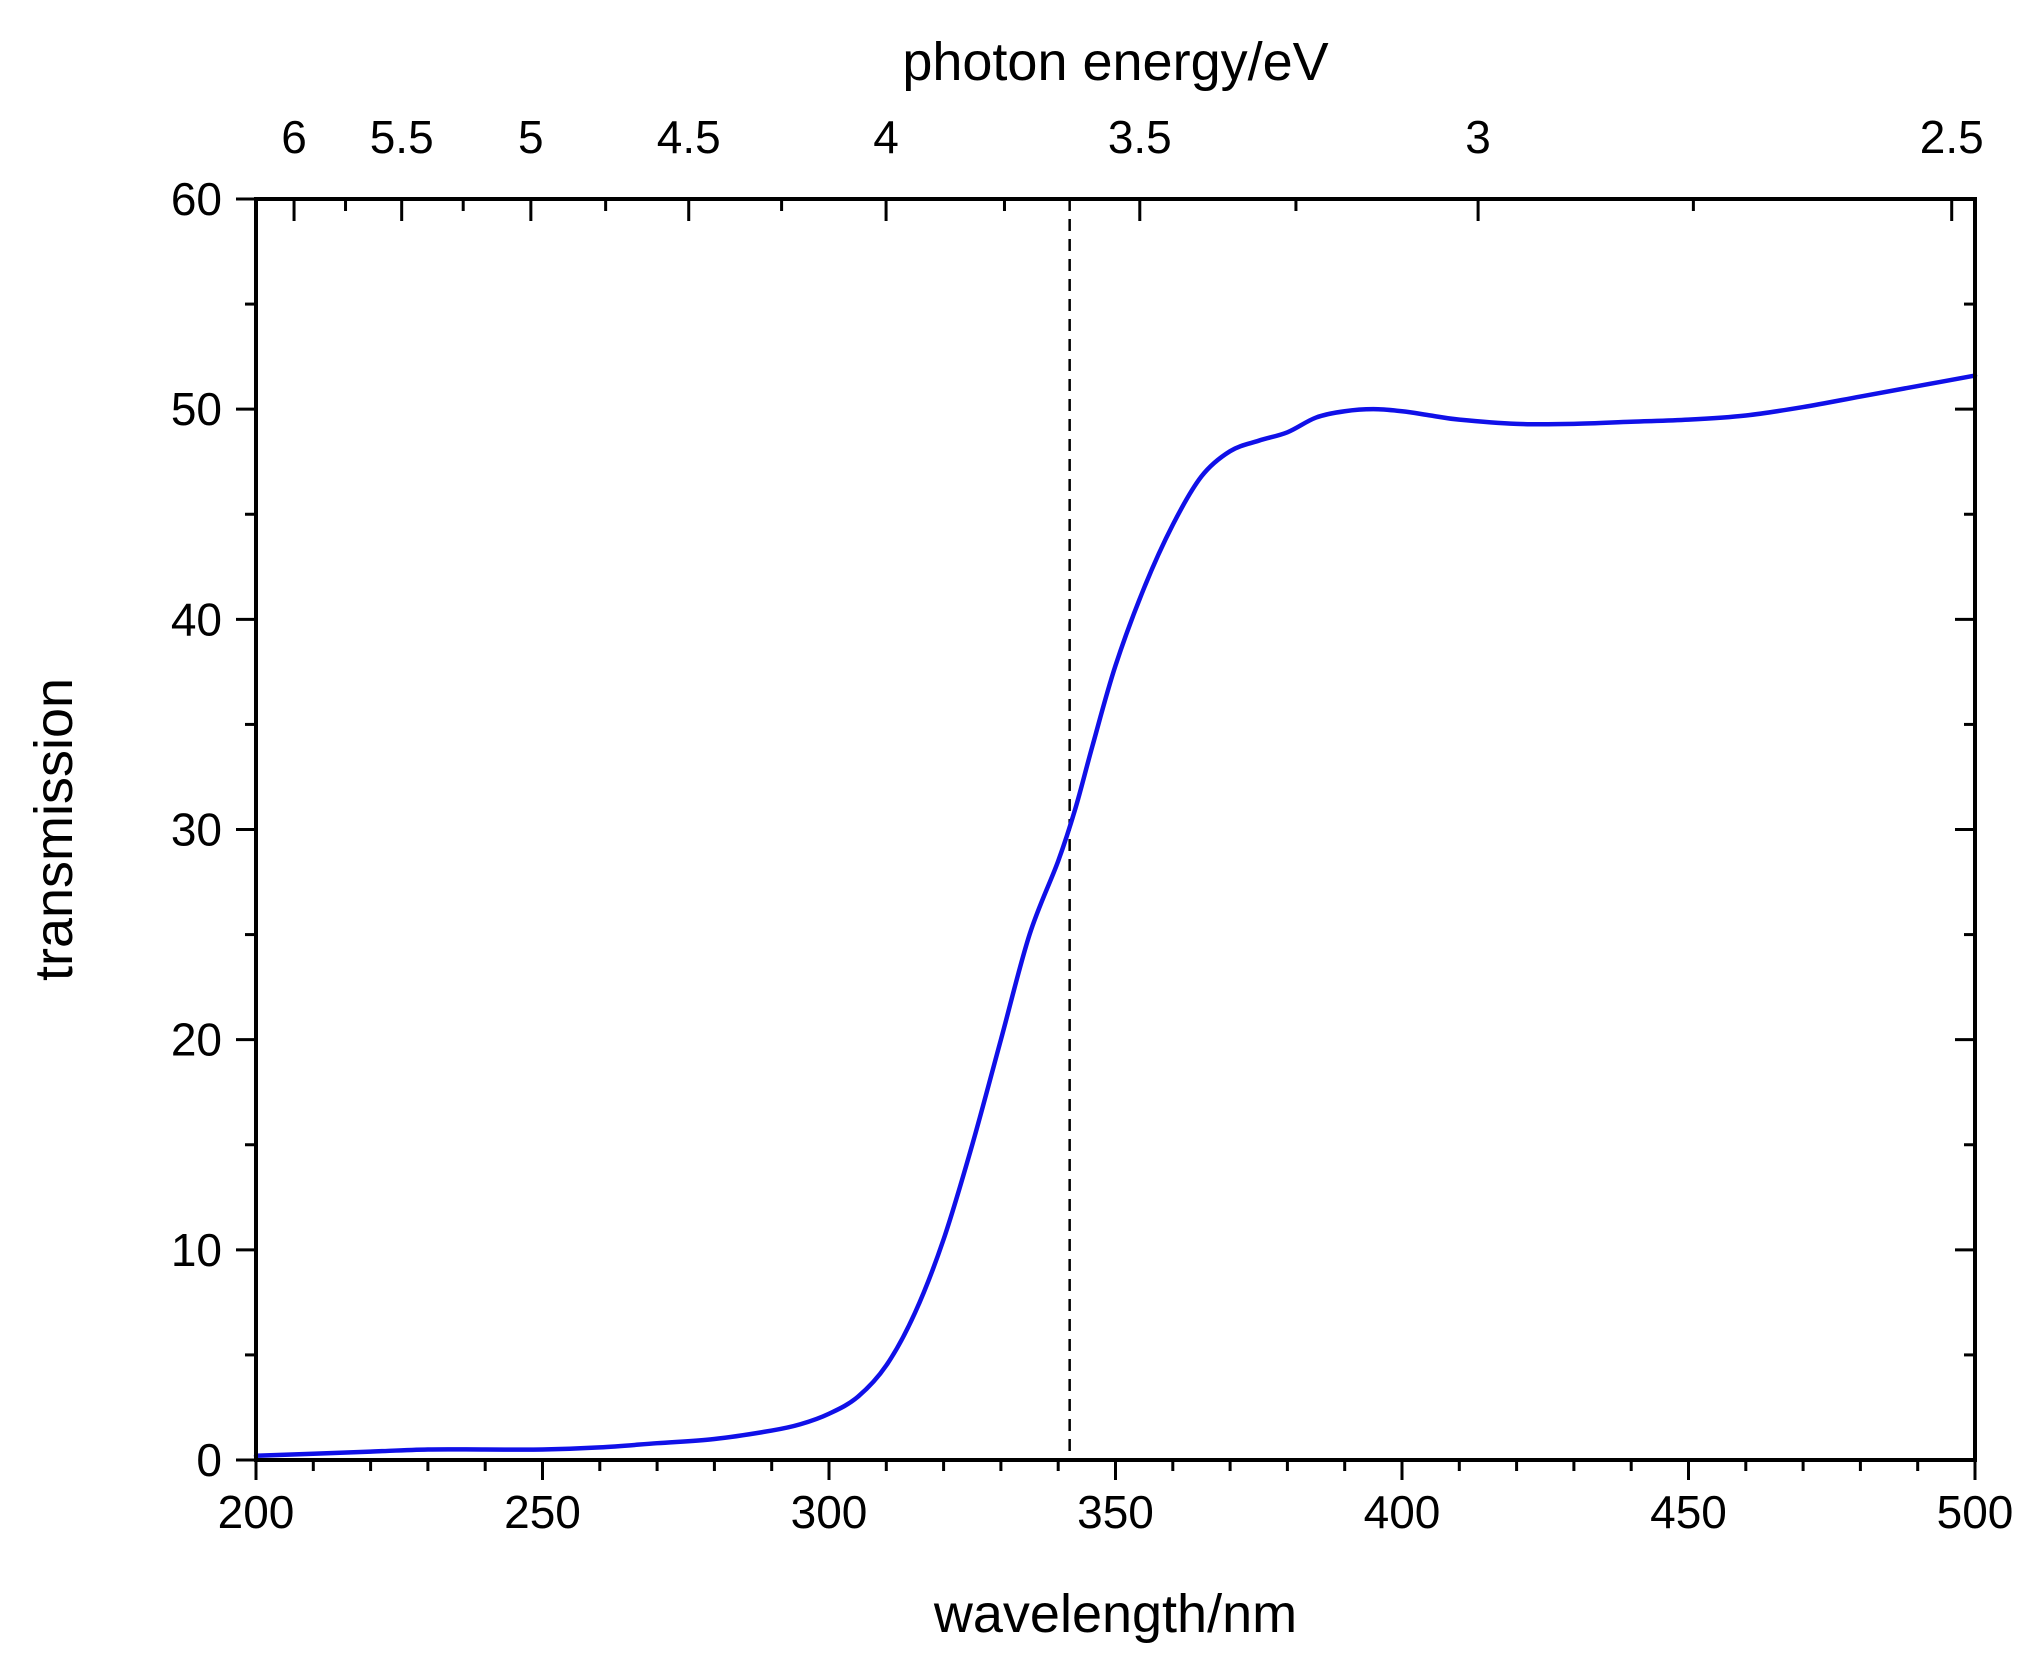 Image resolution: width=2030 pixels, height=1677 pixels. Describe the element at coordinates (689, 137) in the screenshot. I see `top-tick-label: 4.5` at that location.